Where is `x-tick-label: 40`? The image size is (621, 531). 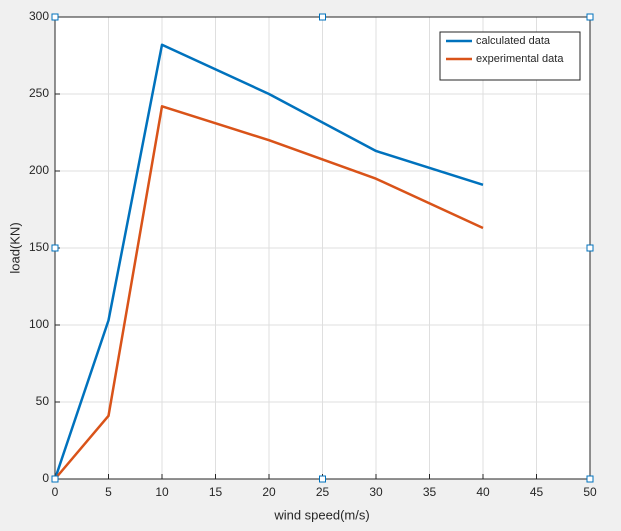
x-tick-label: 40 is located at coordinates (483, 492).